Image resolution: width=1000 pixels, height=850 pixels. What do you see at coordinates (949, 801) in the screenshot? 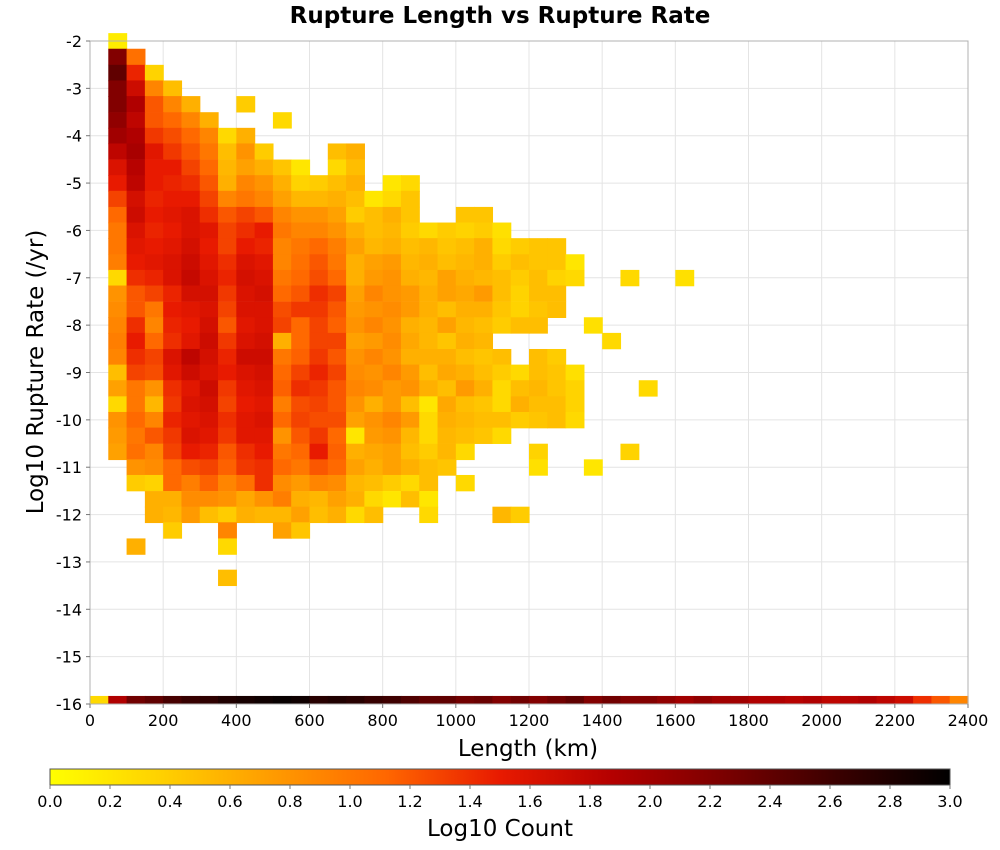
I see `colorbar-tick-label: 3.0` at bounding box center [949, 801].